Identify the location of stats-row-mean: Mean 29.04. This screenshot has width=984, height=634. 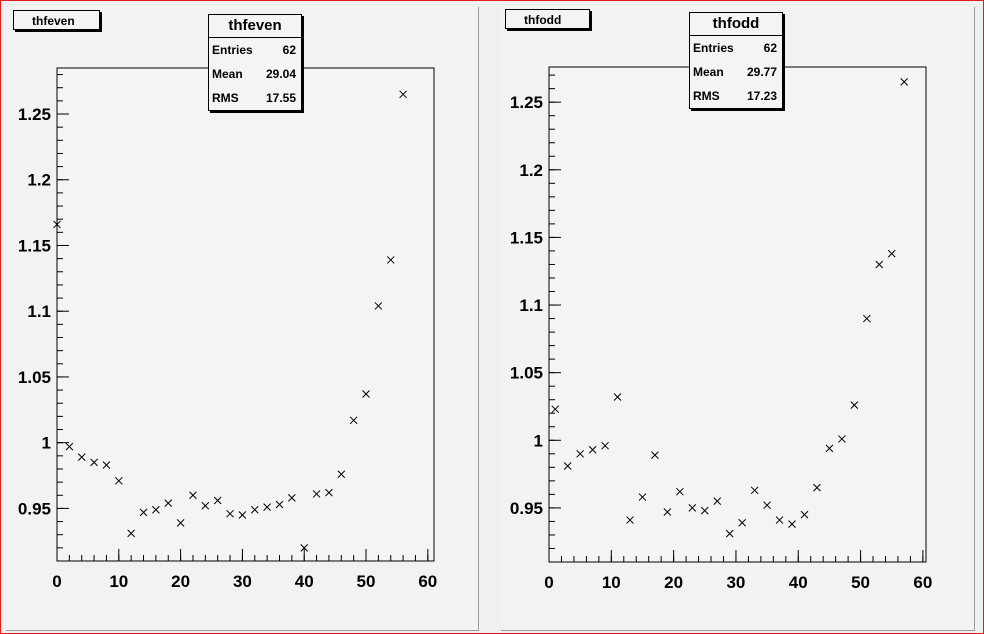
(255, 74).